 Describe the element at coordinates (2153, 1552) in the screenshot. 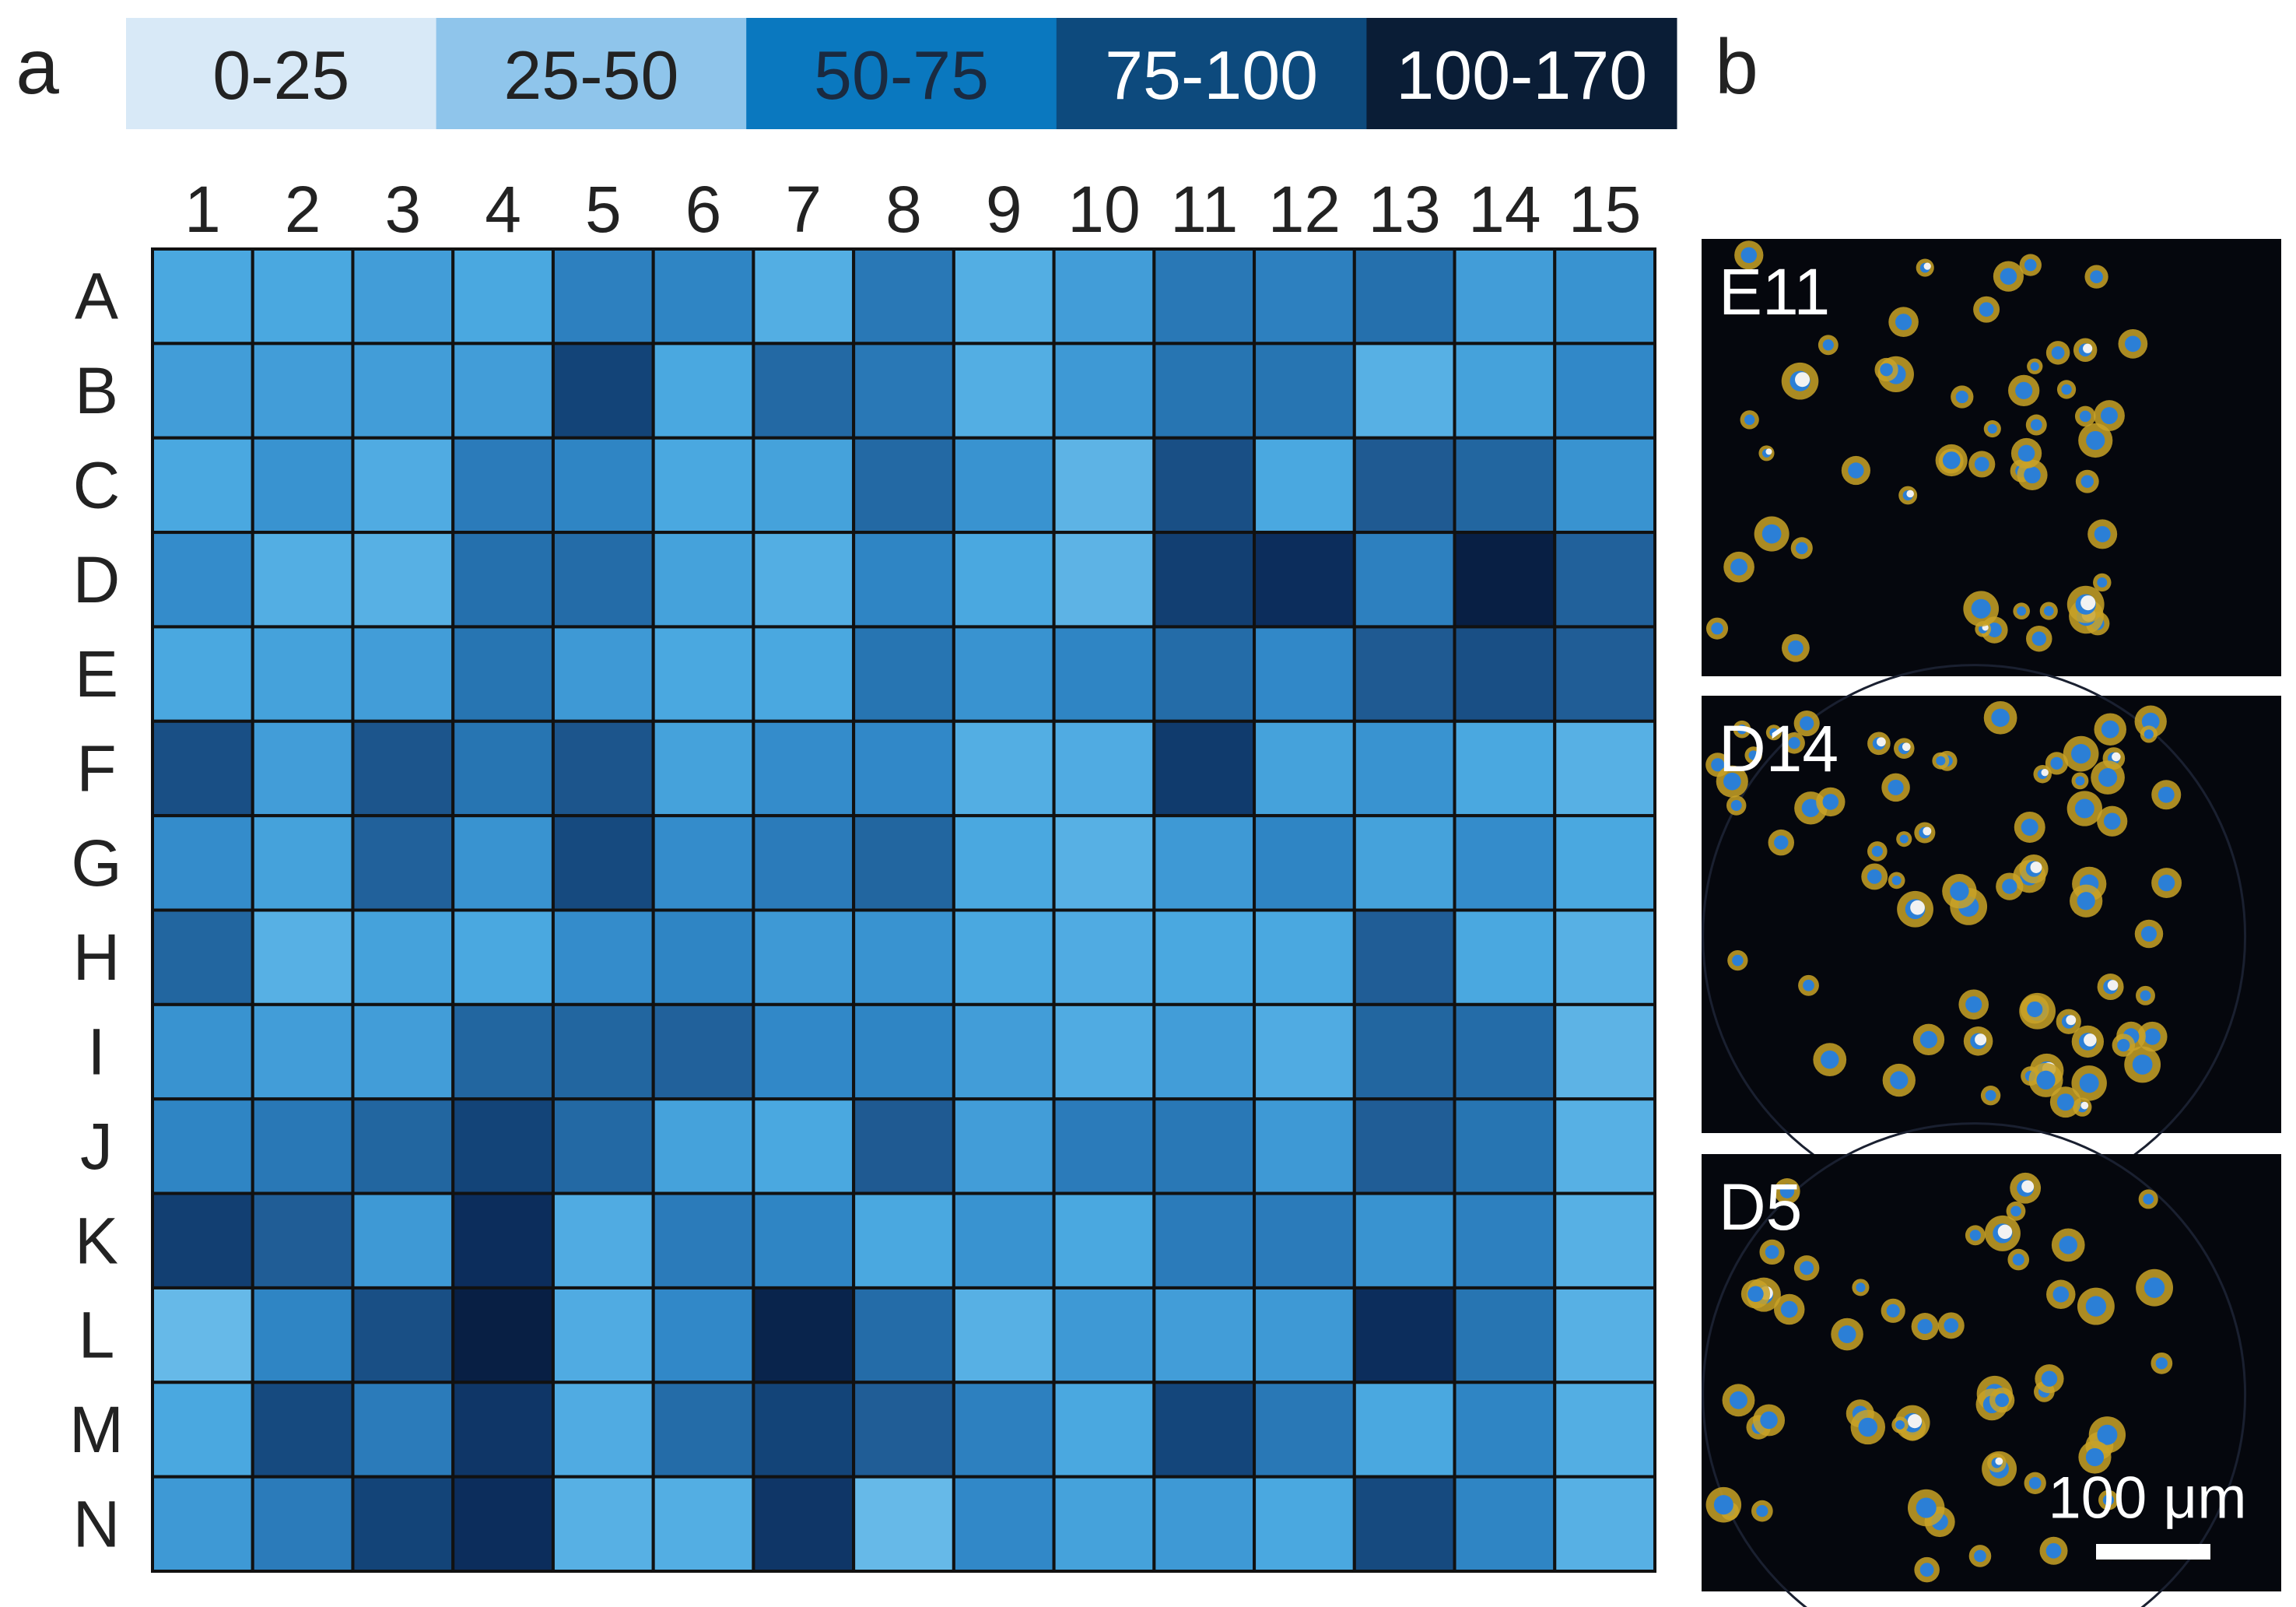

I see `scale-bar` at that location.